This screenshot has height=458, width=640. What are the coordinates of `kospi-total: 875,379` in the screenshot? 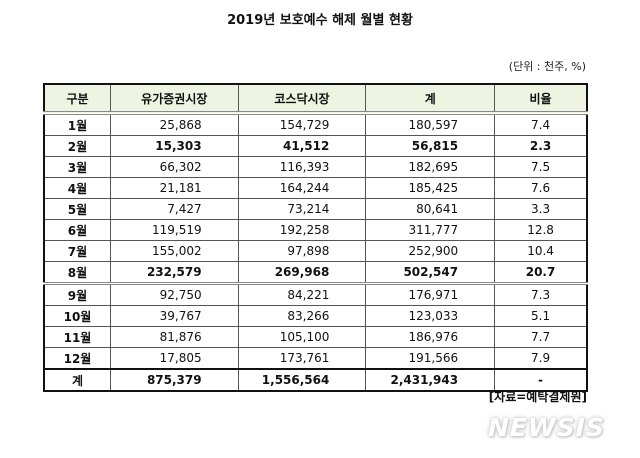 It's located at (174, 380).